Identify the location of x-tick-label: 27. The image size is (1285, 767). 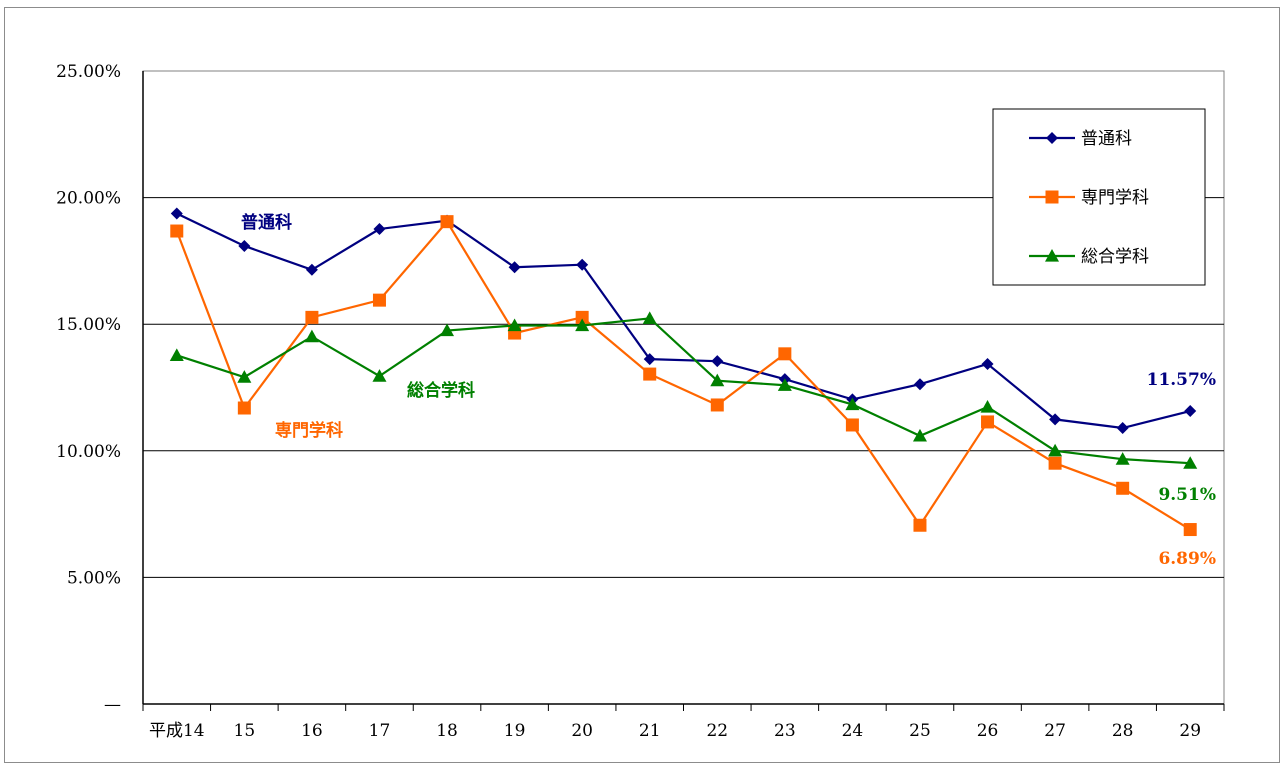
(1055, 731).